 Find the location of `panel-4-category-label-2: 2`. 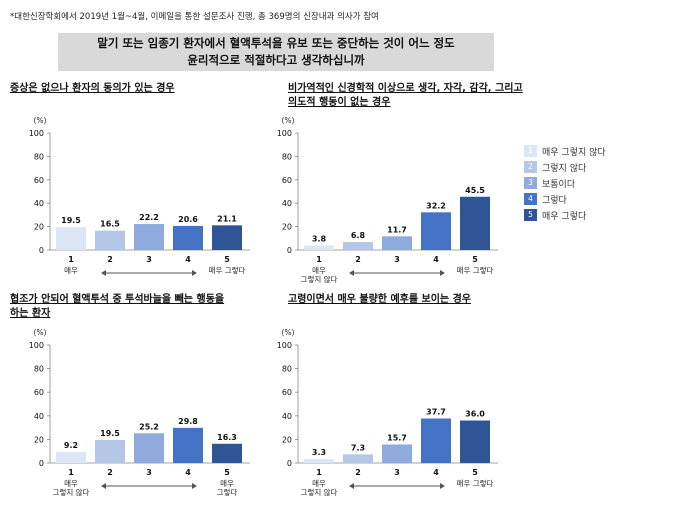

panel-4-category-label-2: 2 is located at coordinates (358, 472).